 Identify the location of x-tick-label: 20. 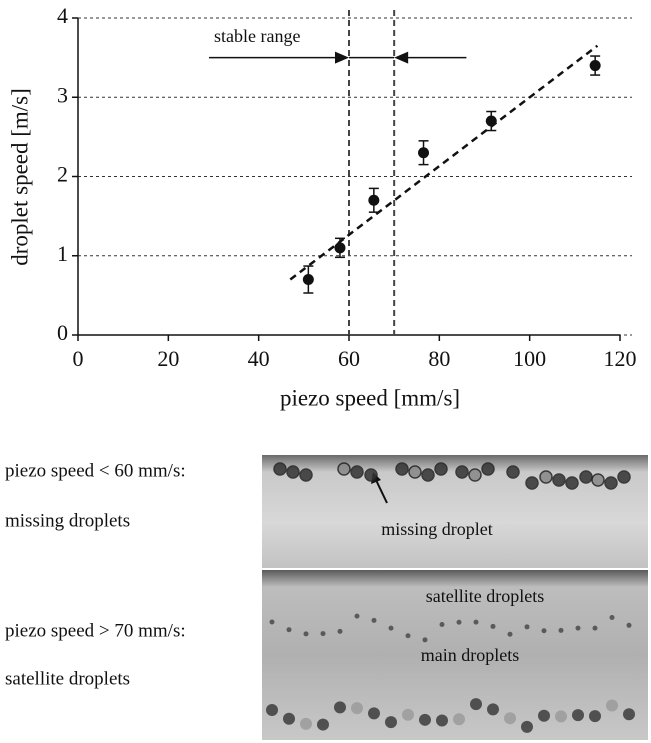
(168, 358).